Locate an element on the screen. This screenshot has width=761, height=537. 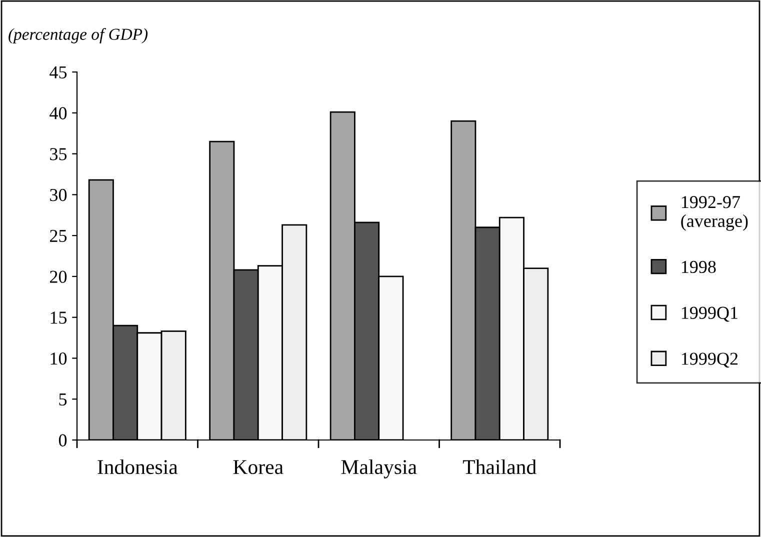
y-tick-label: 15 is located at coordinates (58, 318).